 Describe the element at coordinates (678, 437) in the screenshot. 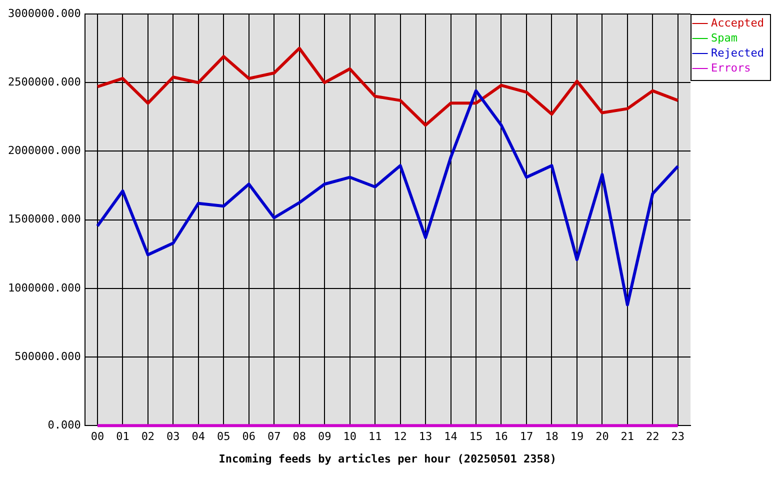

I see `x-tick-label: 23` at that location.